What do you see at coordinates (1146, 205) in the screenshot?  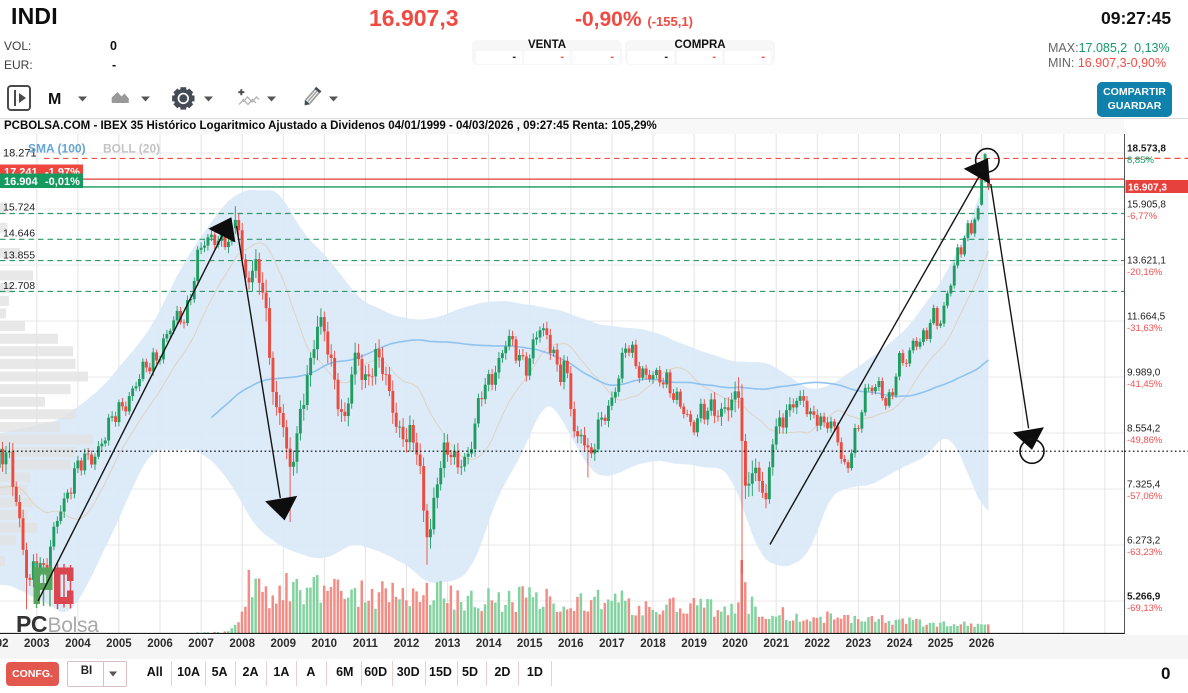 I see `svg-text: 15.905,8` at bounding box center [1146, 205].